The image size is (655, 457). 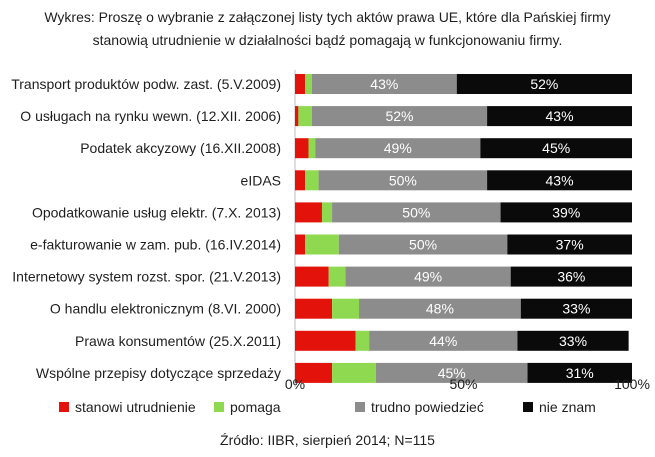 I want to click on legend-label: stanowi utrudnienie, so click(x=135, y=407).